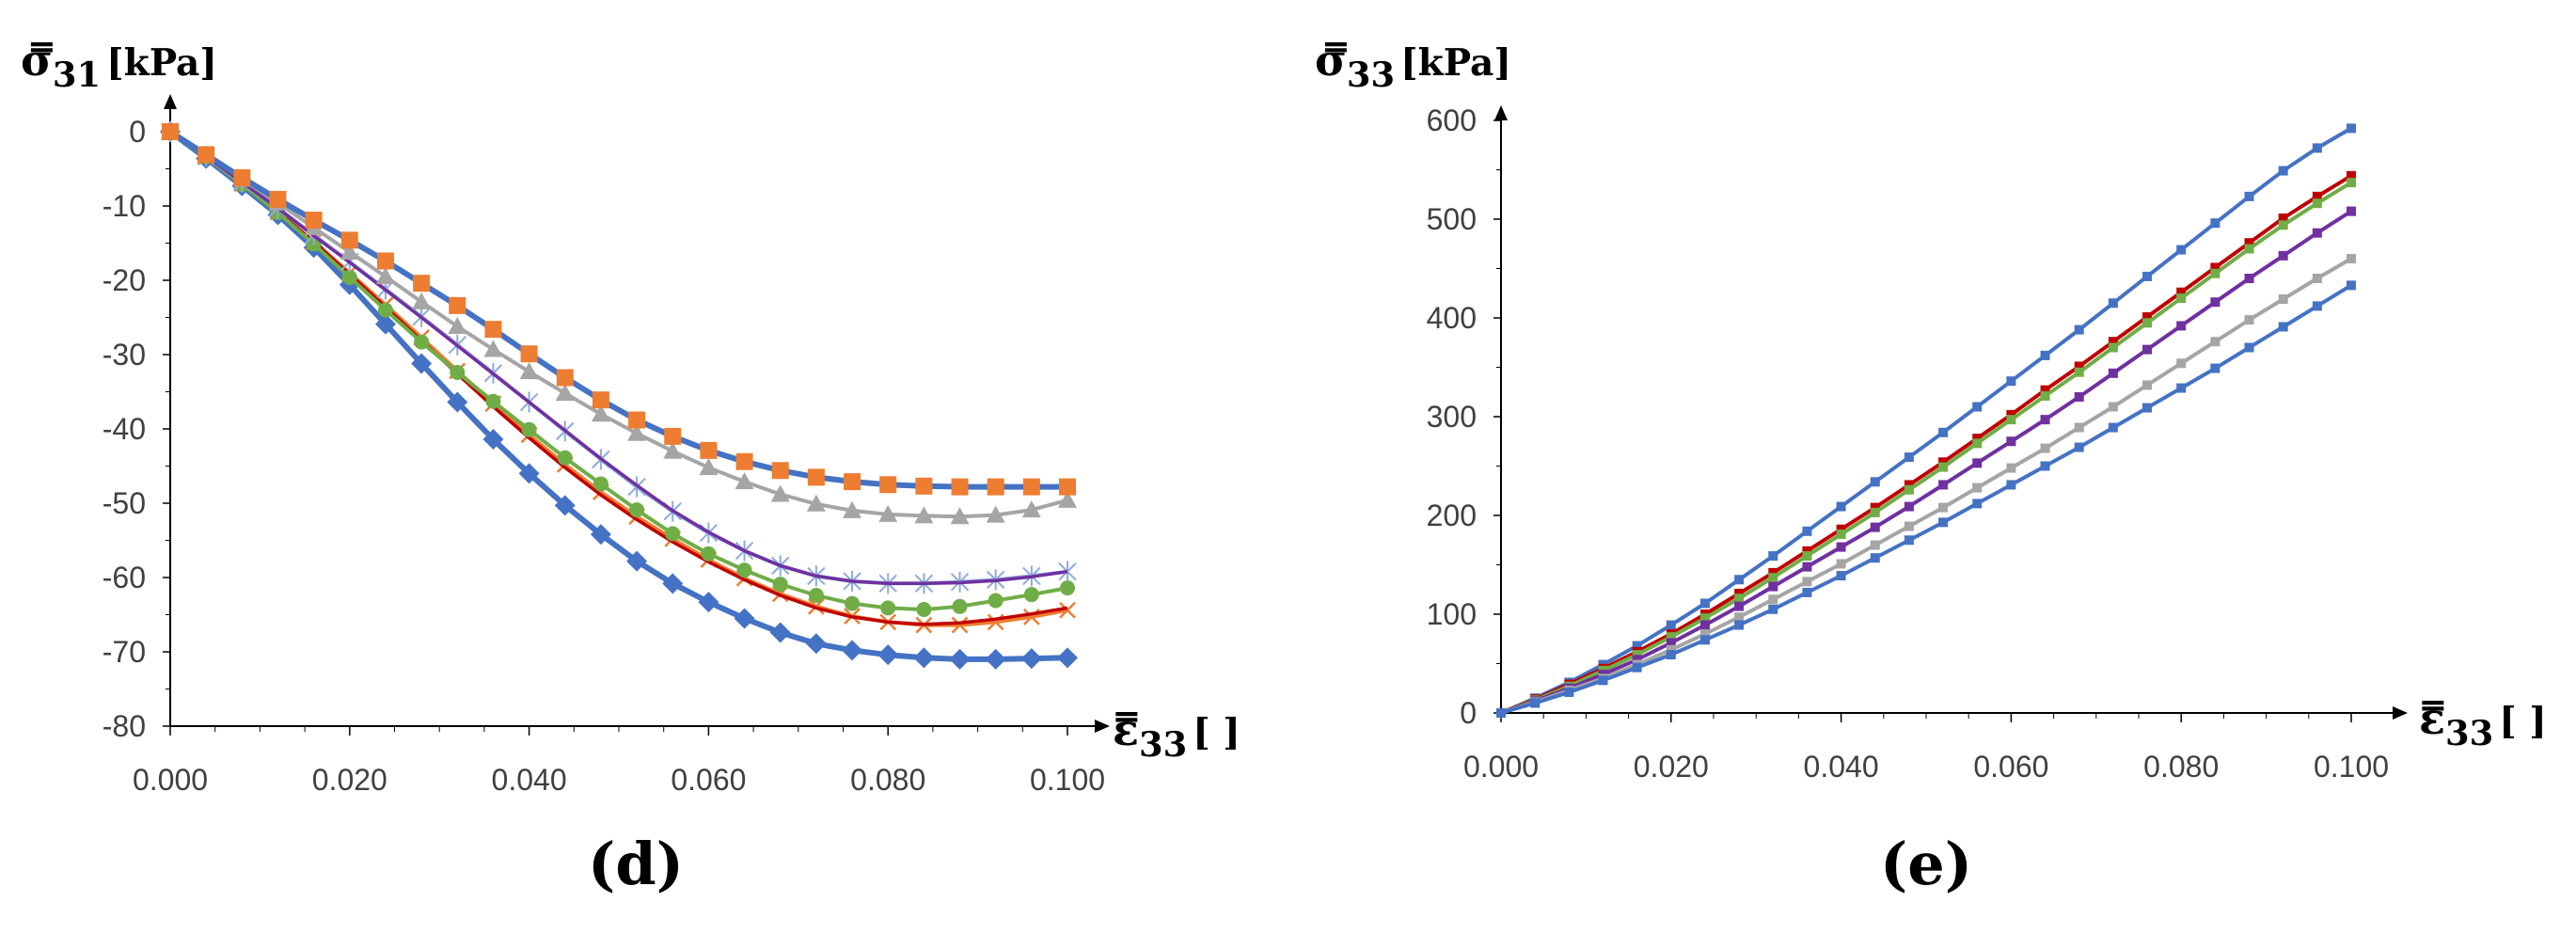 This screenshot has width=2576, height=934. Describe the element at coordinates (124, 206) in the screenshot. I see `y-tick-label: -10` at that location.